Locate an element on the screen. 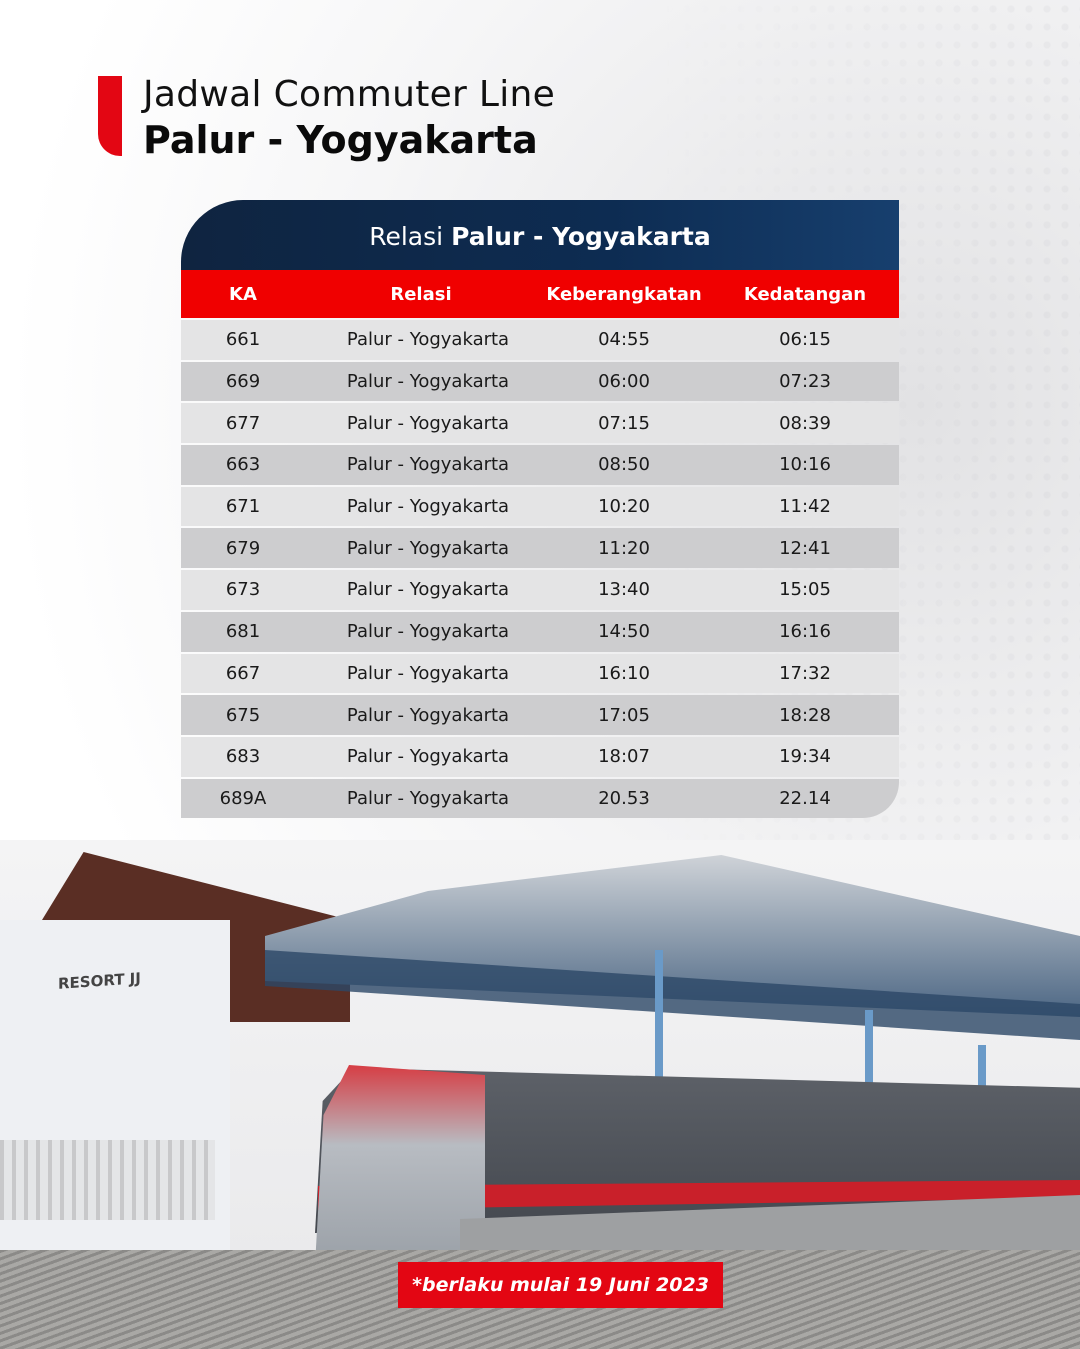  table-row: 681 Palur - Yogyakarta 14:50 16:16 is located at coordinates (540, 631).